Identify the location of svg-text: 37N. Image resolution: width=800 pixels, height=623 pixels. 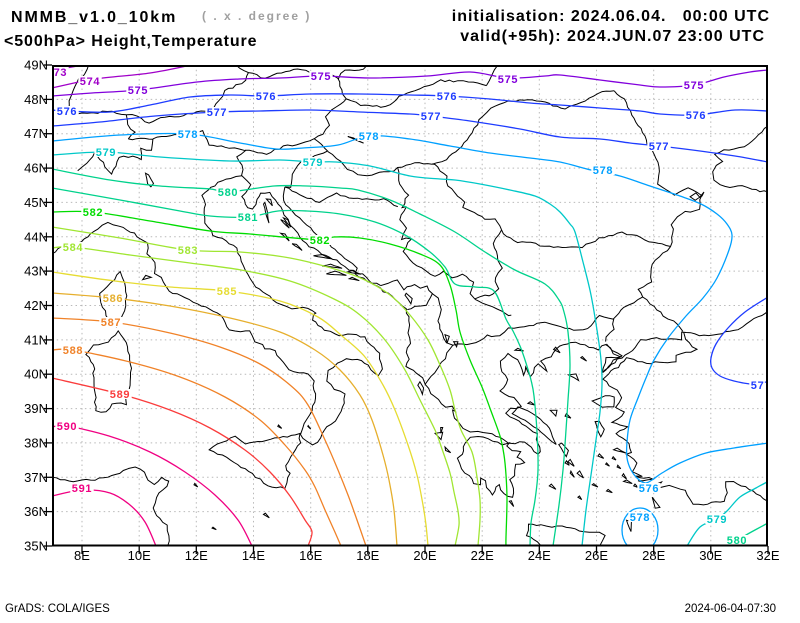
(36, 477).